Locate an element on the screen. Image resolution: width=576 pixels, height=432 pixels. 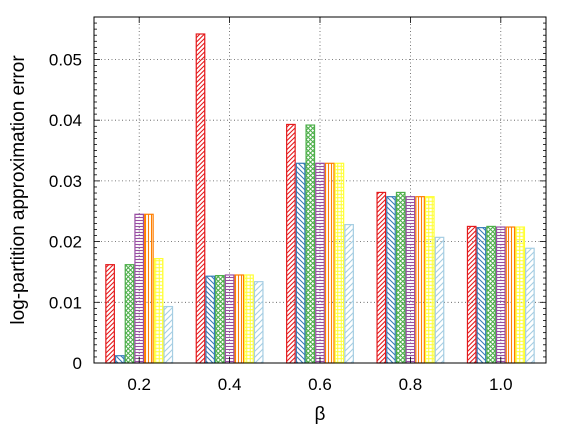
y-axis-title: log-partition approximation error is located at coordinates (18, 190).